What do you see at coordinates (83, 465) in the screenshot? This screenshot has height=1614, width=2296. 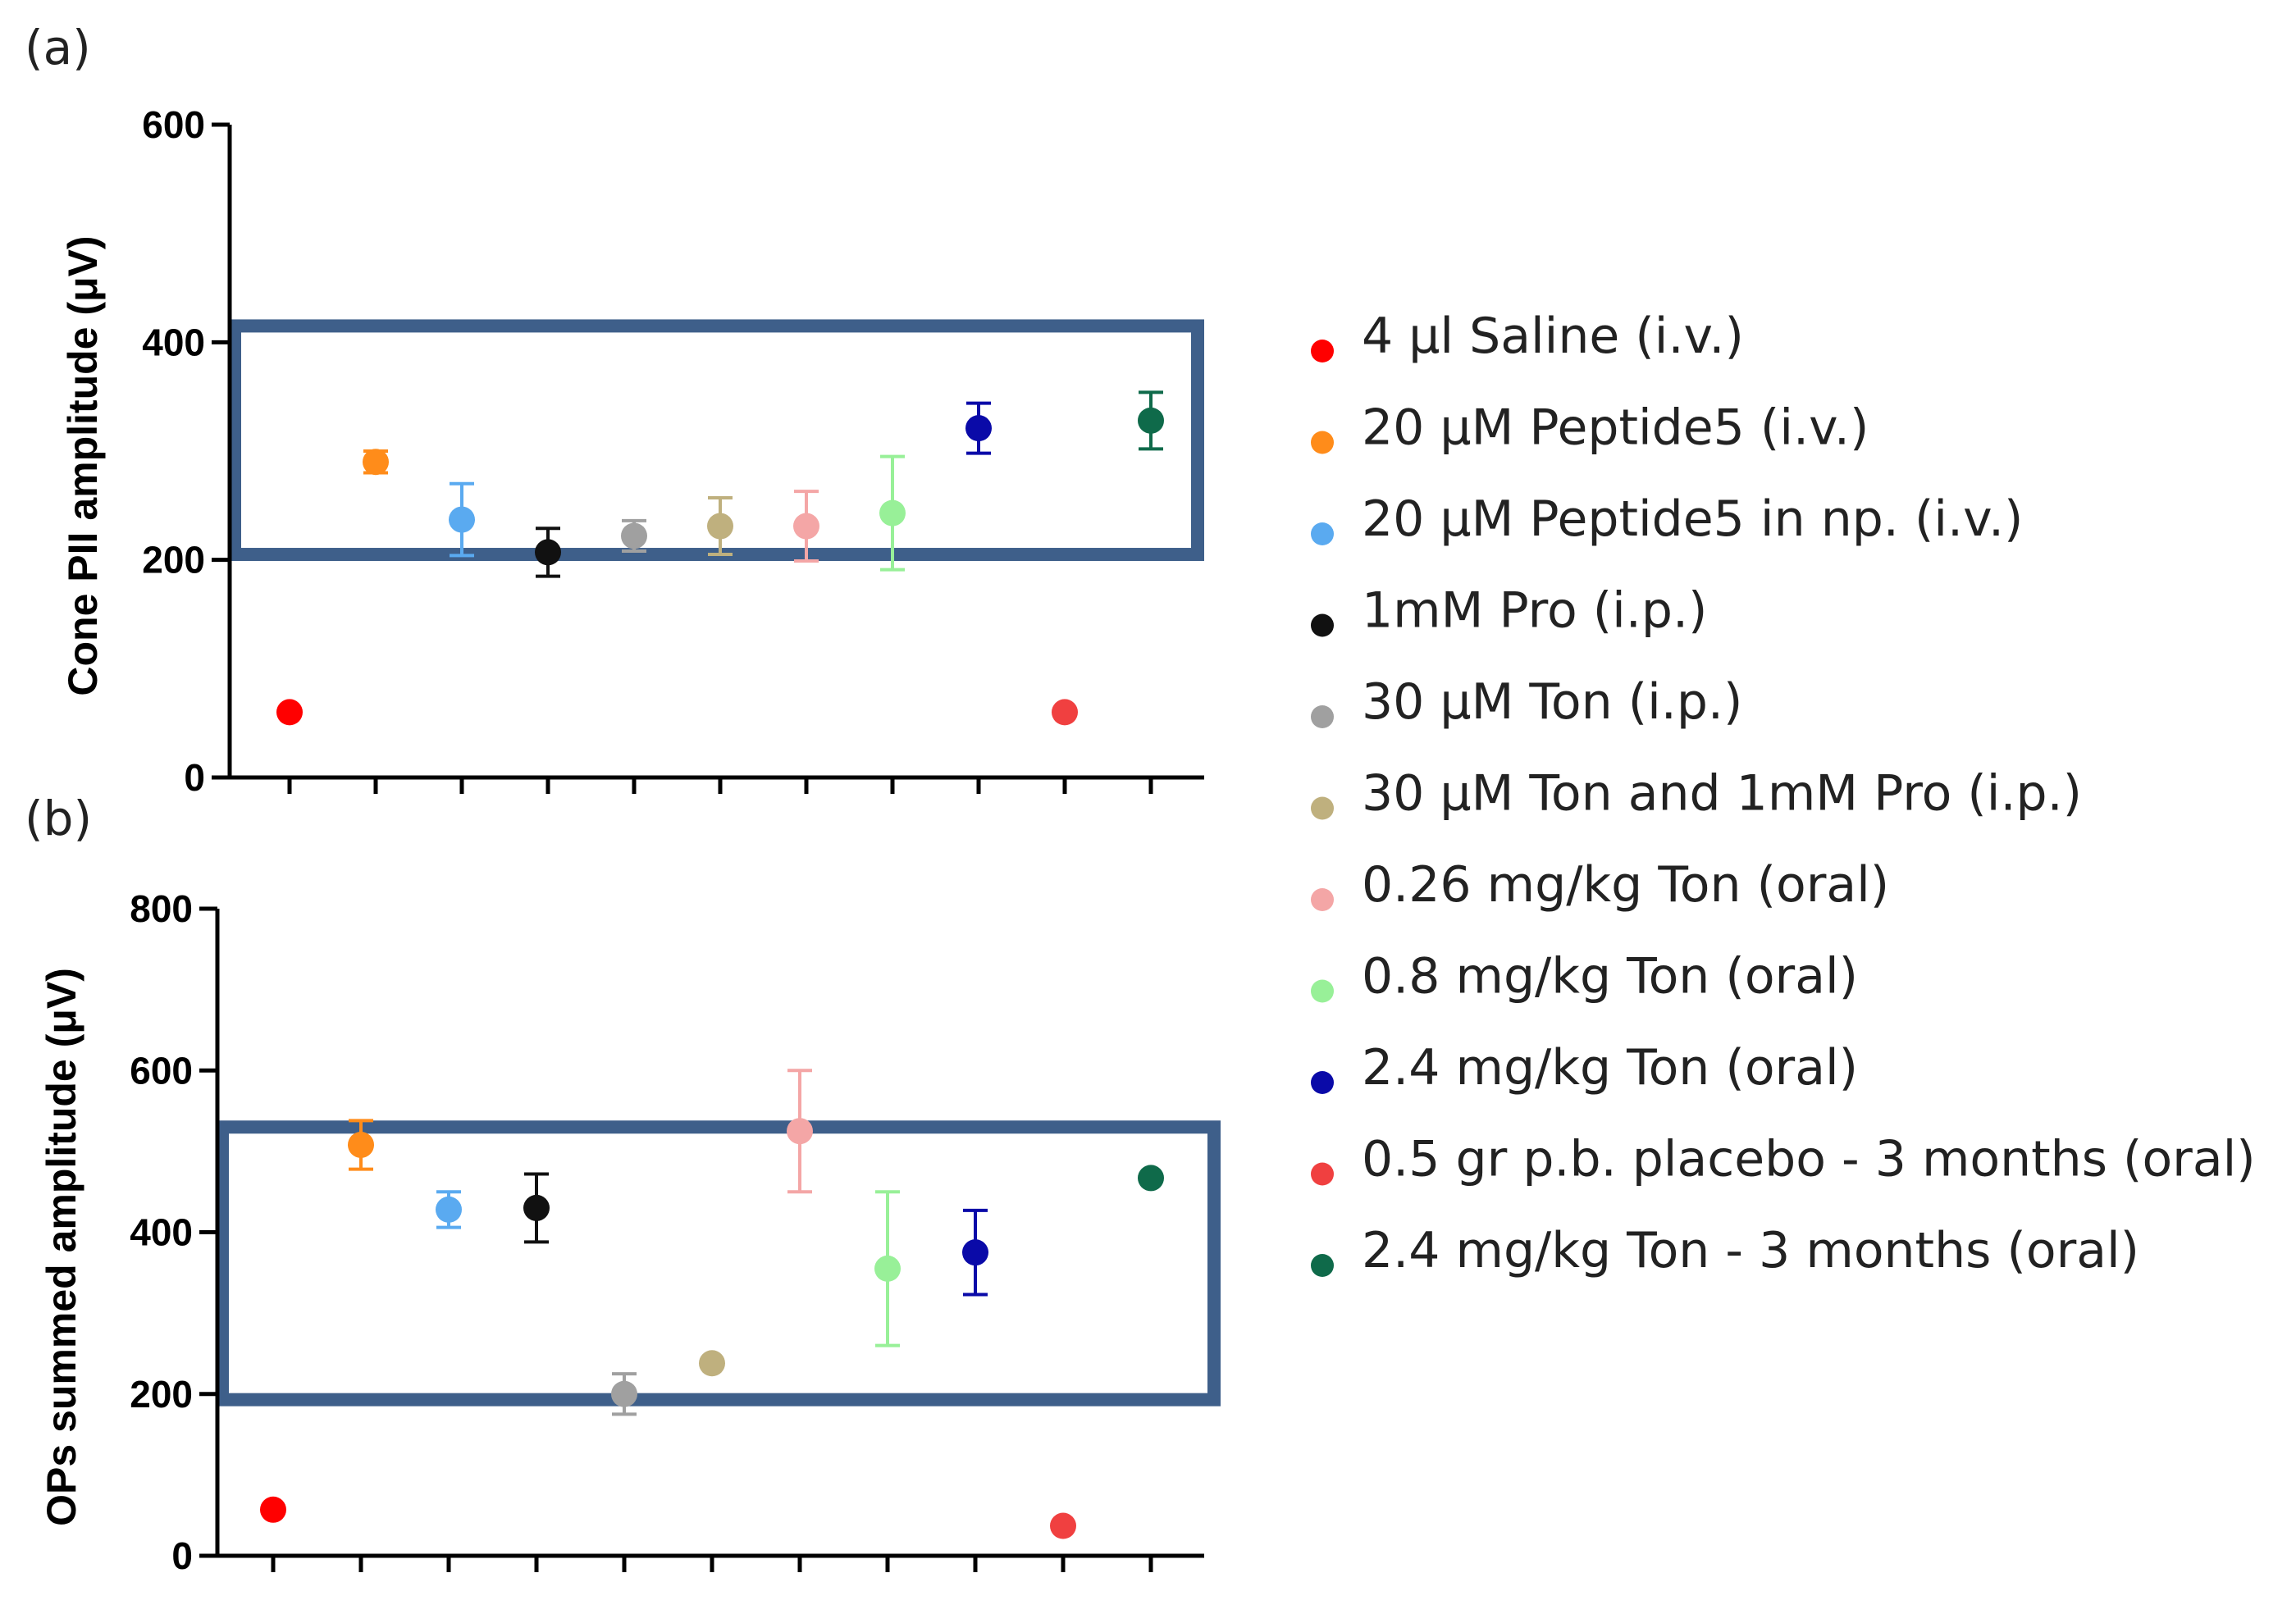 I see `panel-a-y-axis-title: Cone PII amplitude (μV)` at bounding box center [83, 465].